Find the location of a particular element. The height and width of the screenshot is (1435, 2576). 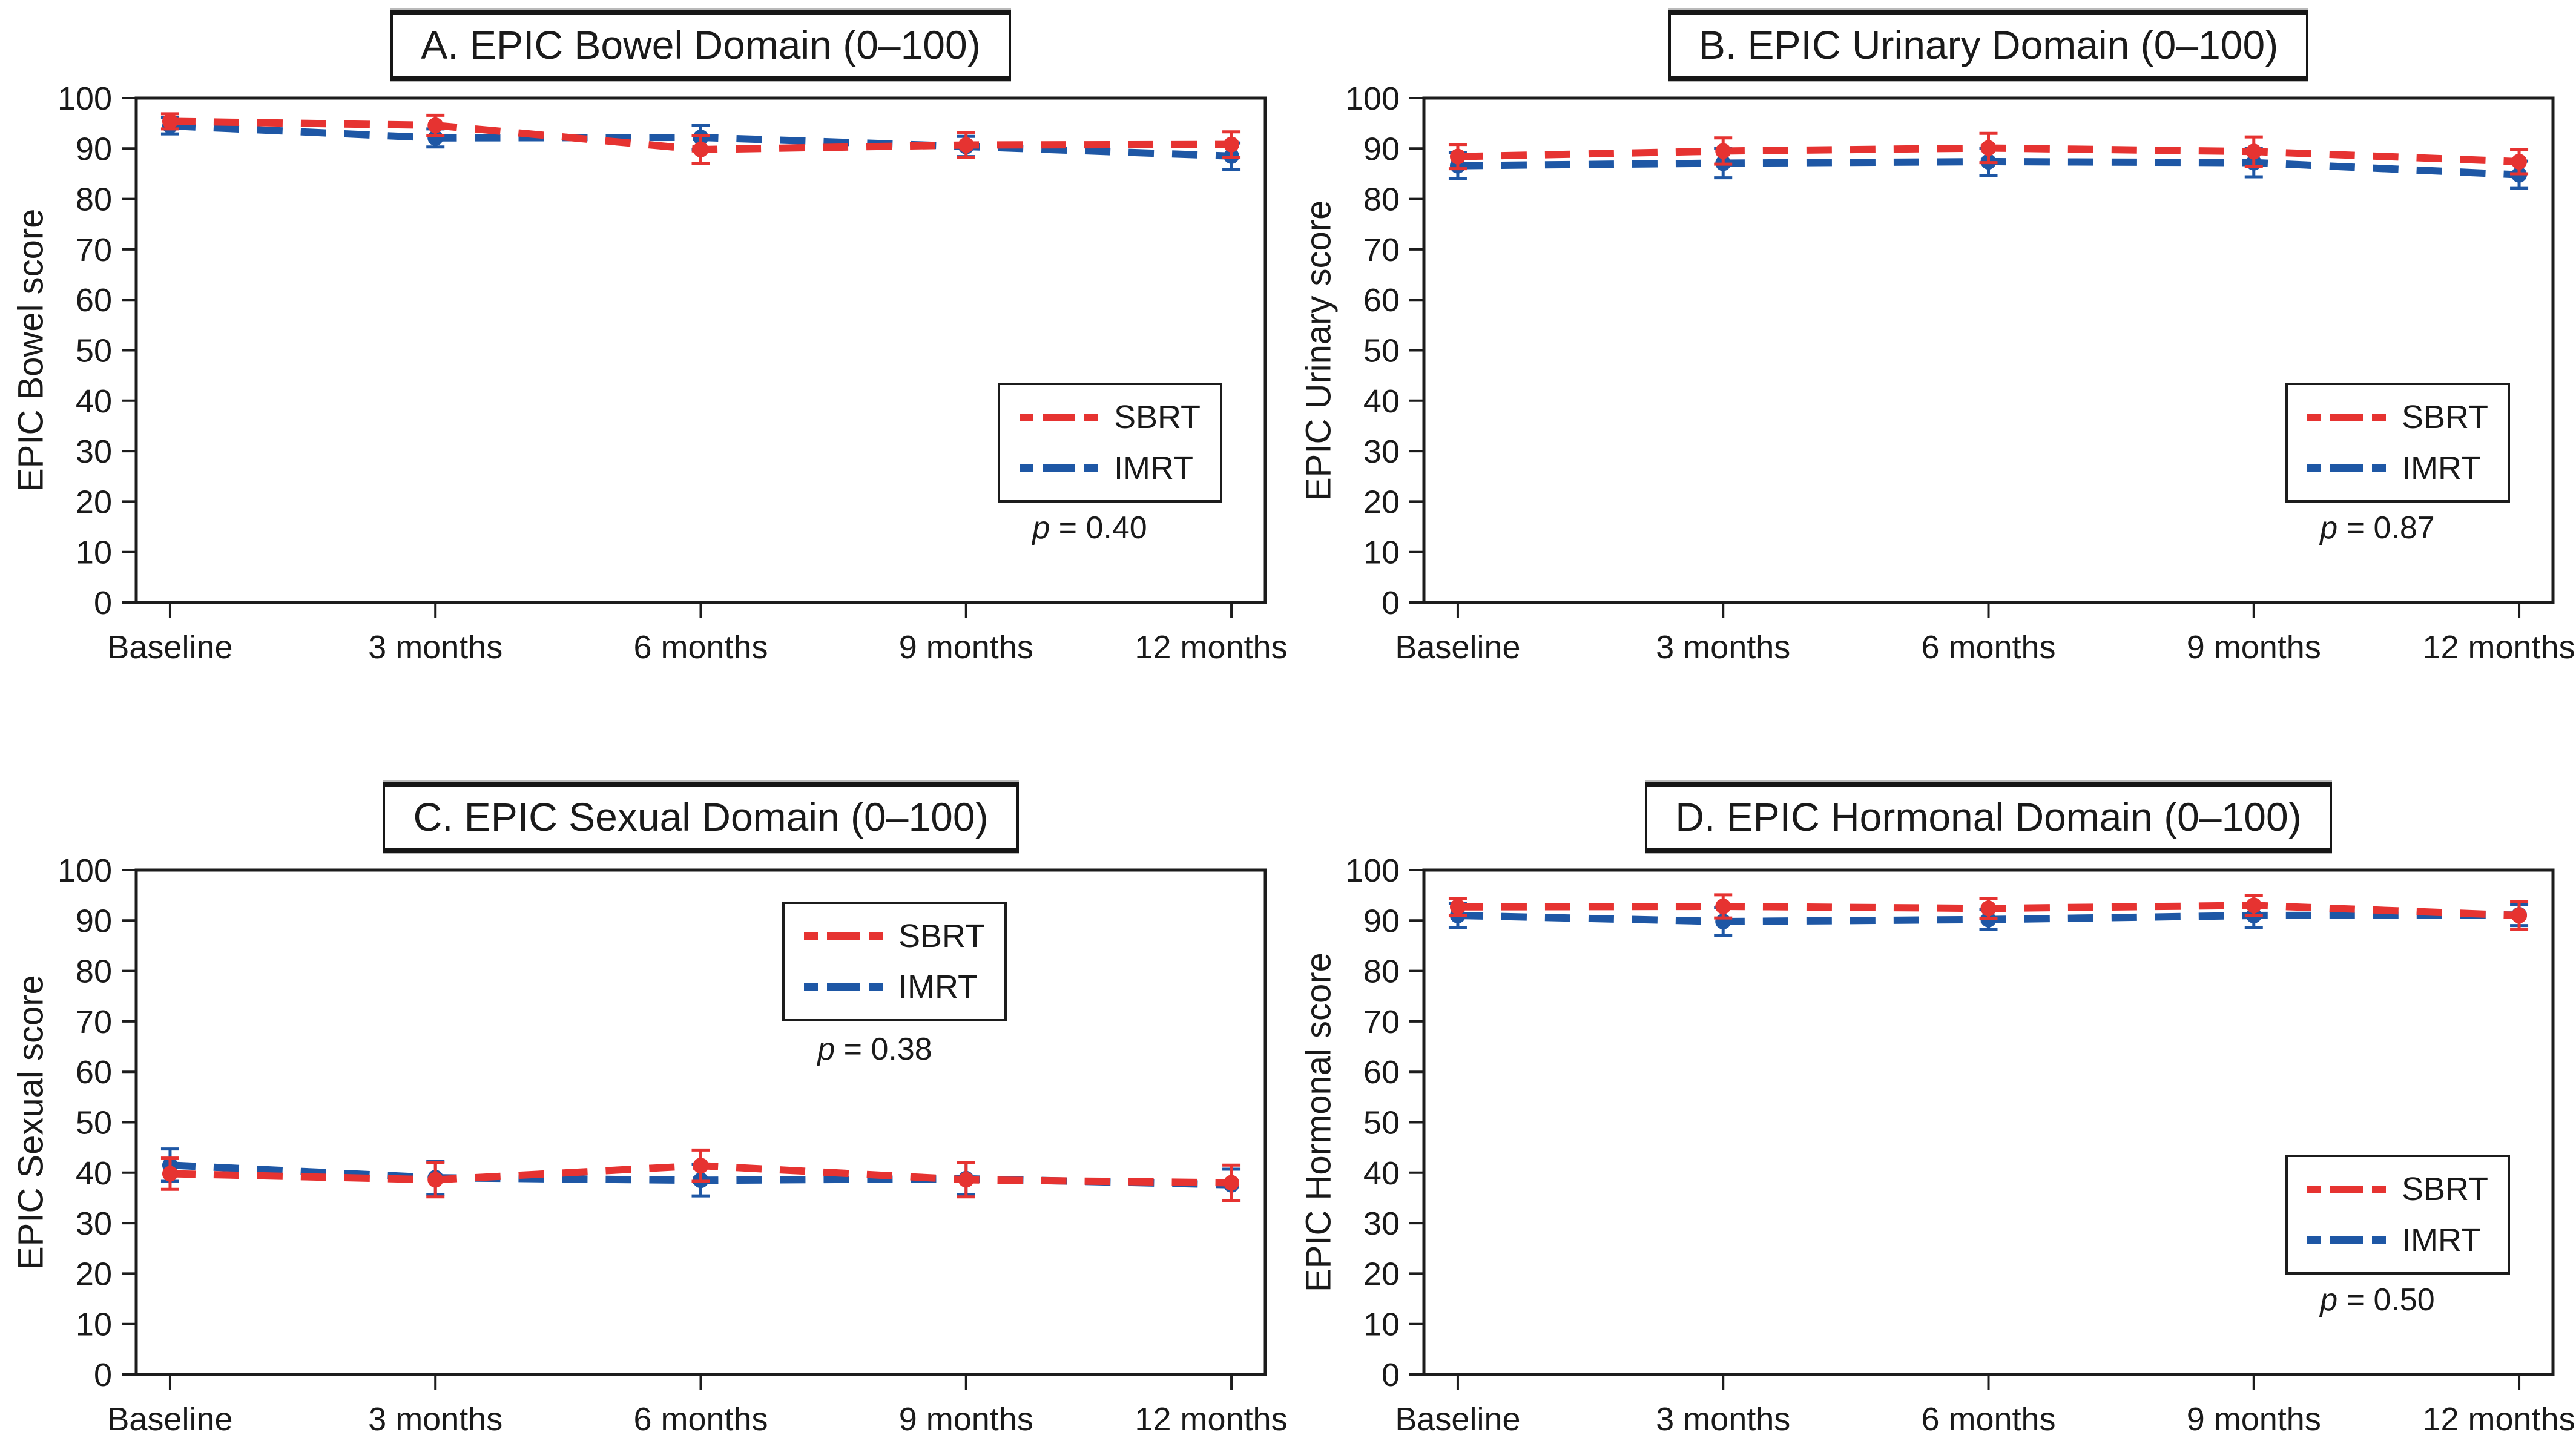

y-axis-label: EPIC Hormonal score is located at coordinates (1319, 1122).